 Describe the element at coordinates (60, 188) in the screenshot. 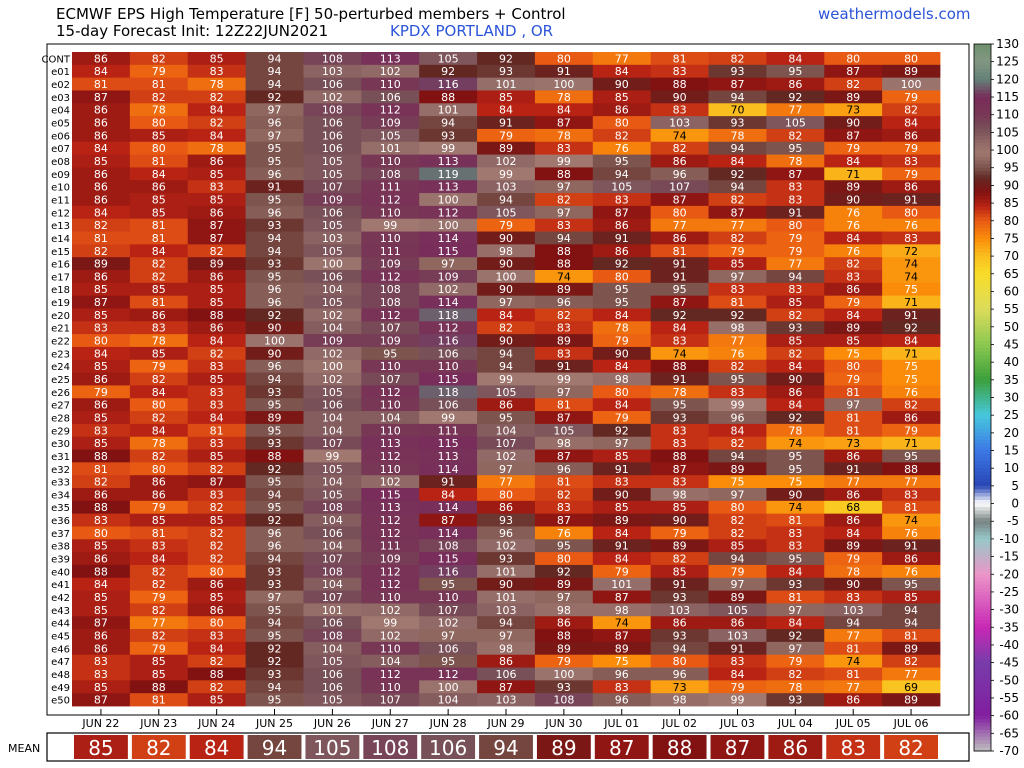

I see `row-label: e10` at that location.